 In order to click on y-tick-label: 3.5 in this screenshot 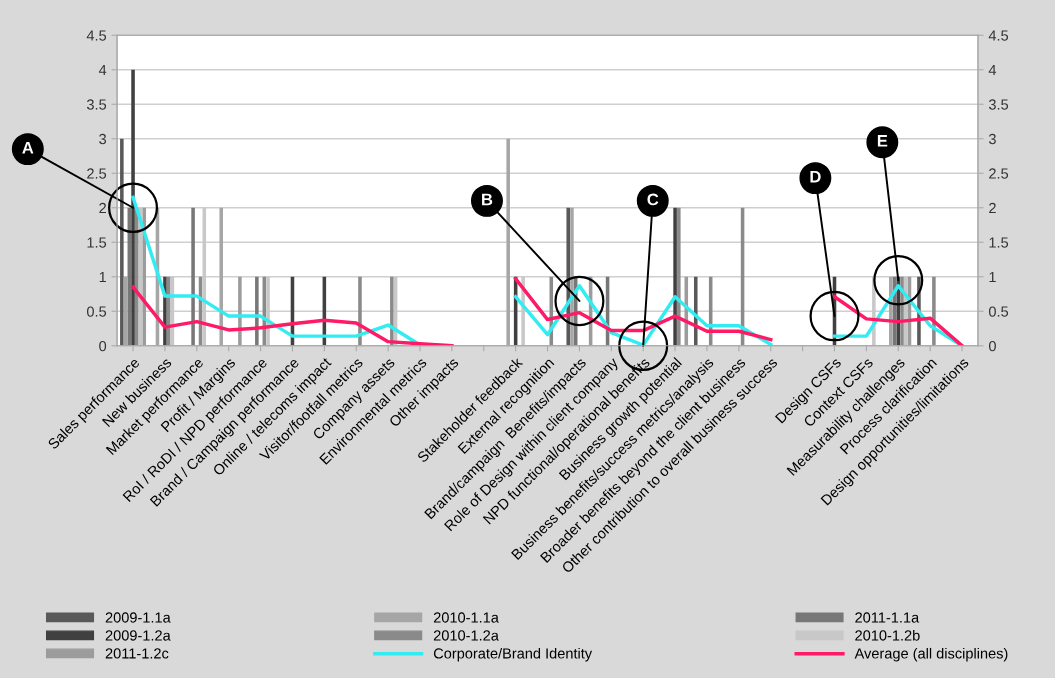, I will do `click(96, 104)`.